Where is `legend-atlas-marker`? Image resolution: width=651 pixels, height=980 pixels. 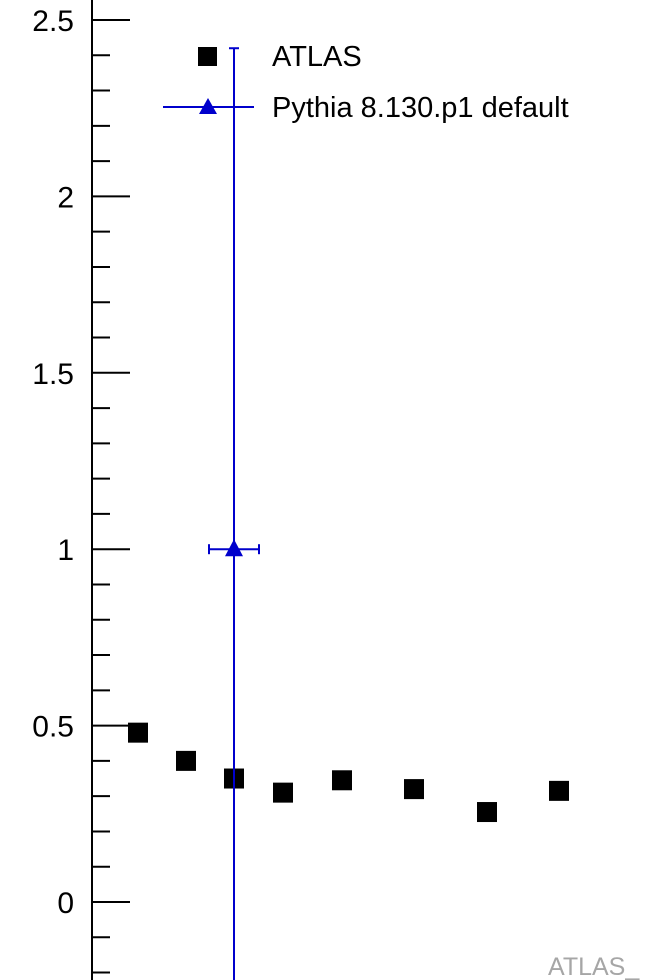
legend-atlas-marker is located at coordinates (207, 56).